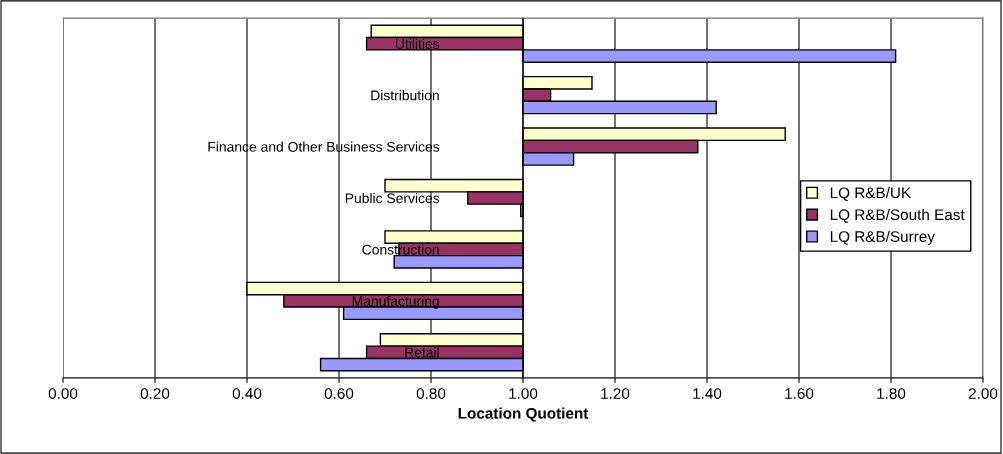 The height and width of the screenshot is (454, 1003). Describe the element at coordinates (882, 237) in the screenshot. I see `legend-label: LQ R&B/Surrey` at that location.